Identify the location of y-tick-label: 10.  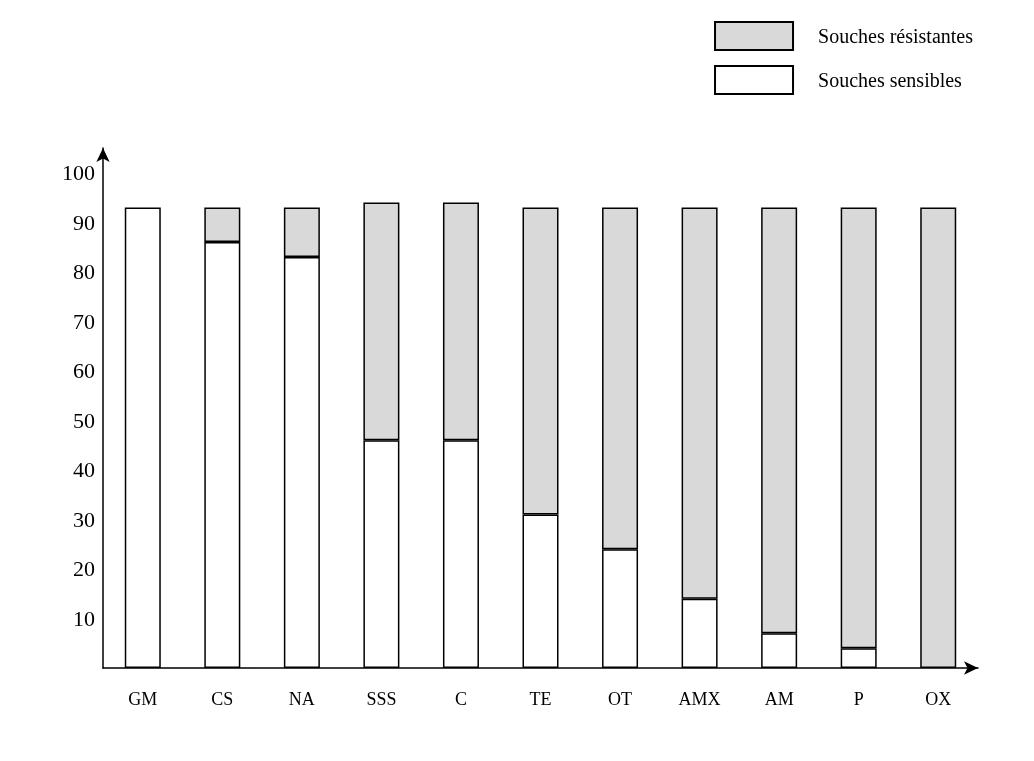
(84, 618).